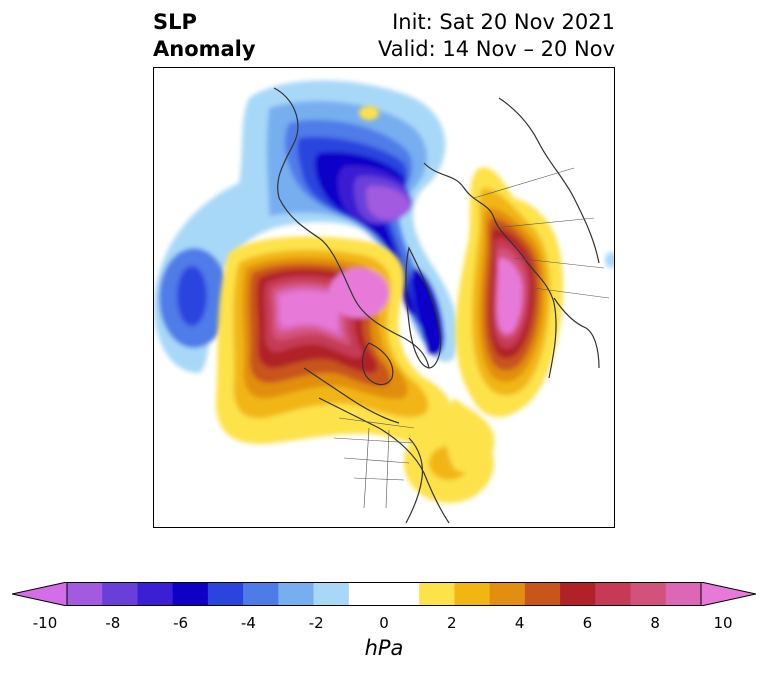 This screenshot has height=673, width=768. I want to click on colorbar-units: hPa, so click(384, 648).